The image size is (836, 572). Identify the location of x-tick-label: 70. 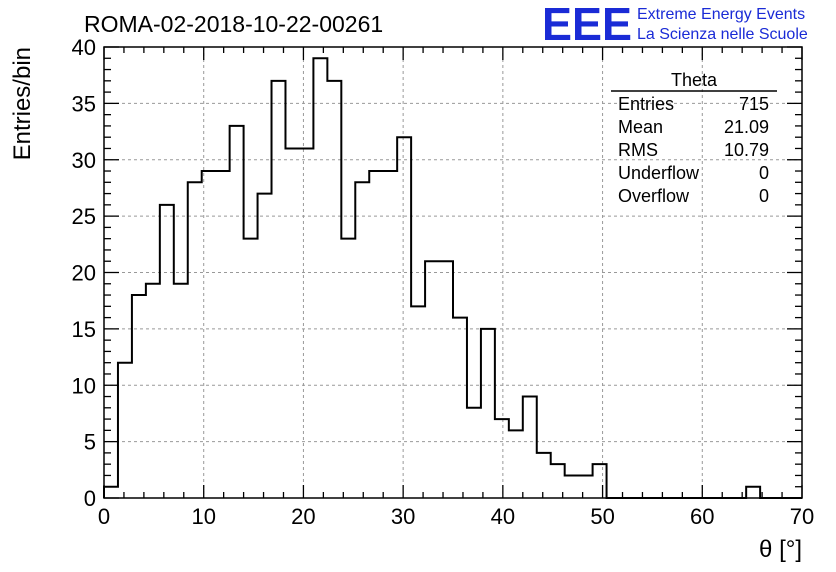
(802, 516).